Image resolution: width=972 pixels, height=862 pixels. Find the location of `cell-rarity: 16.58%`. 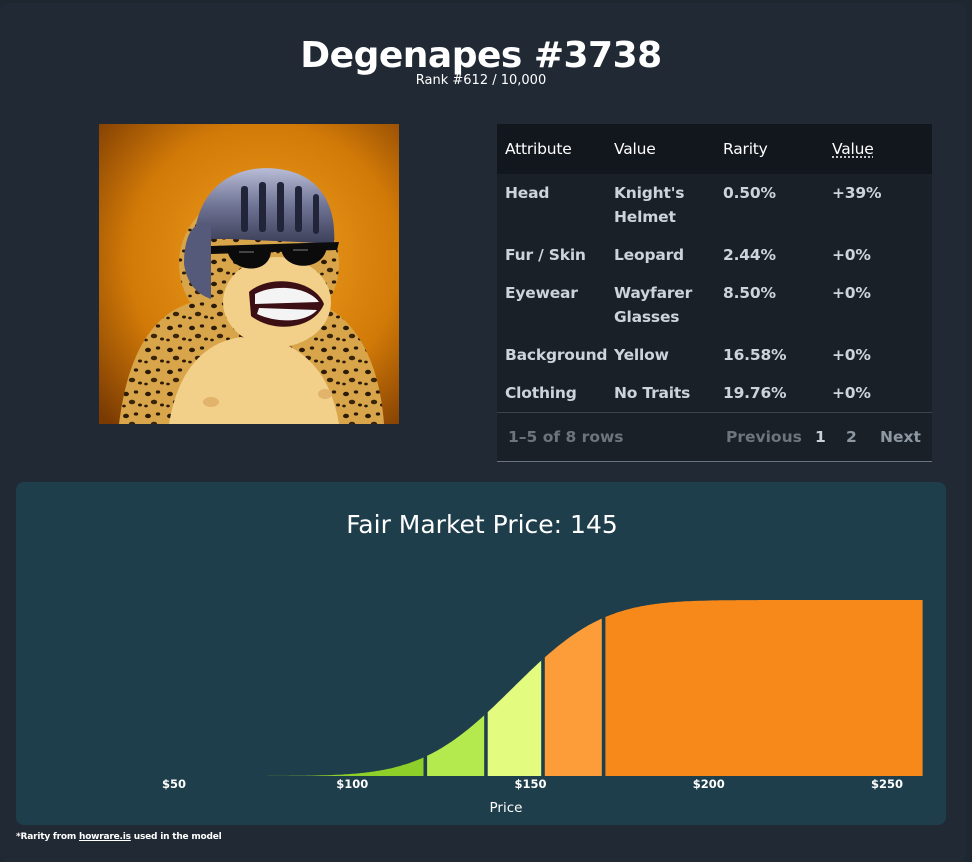

cell-rarity: 16.58% is located at coordinates (755, 355).